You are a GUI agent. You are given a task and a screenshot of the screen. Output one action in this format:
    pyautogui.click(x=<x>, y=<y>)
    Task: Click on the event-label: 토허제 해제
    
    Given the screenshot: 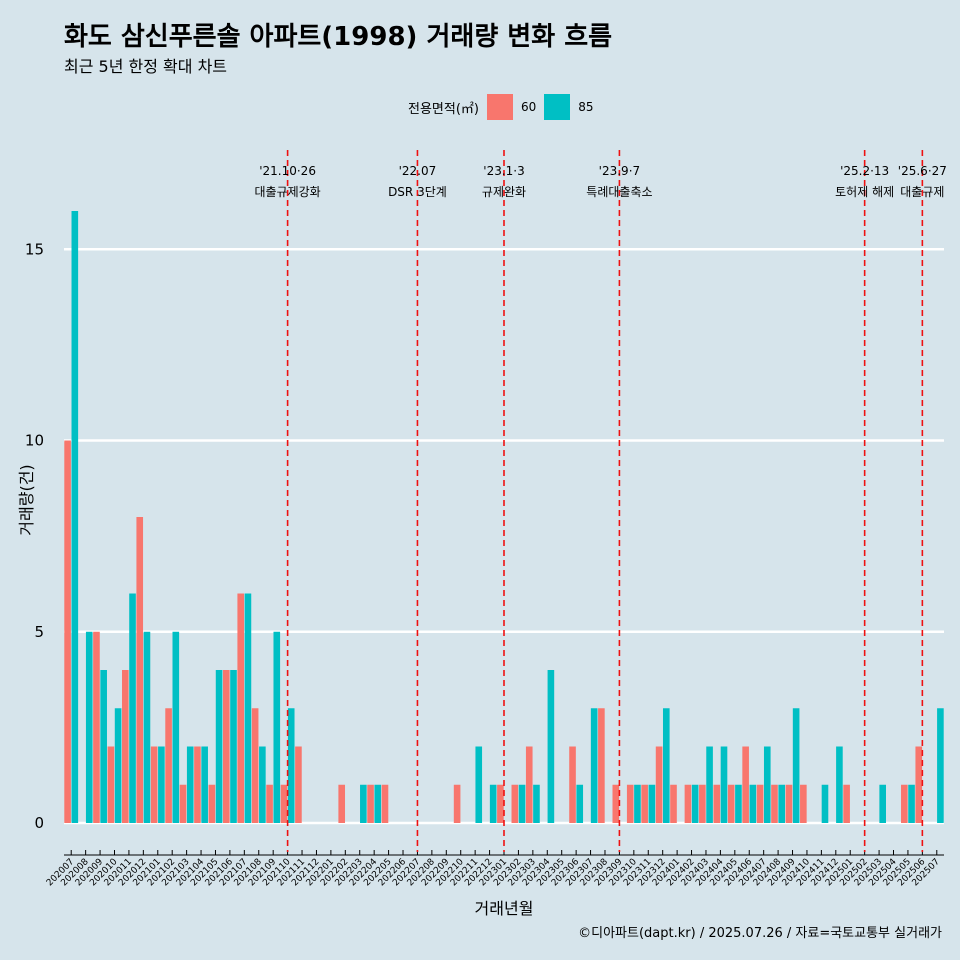 What is the action you would take?
    pyautogui.click(x=864, y=192)
    